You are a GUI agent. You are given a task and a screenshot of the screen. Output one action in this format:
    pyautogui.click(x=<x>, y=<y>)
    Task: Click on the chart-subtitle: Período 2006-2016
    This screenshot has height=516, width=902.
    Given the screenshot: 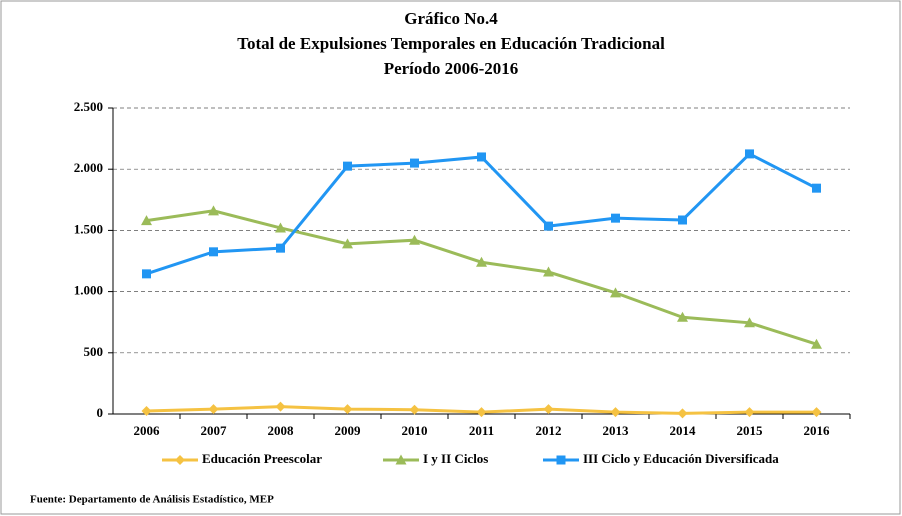 What is the action you would take?
    pyautogui.click(x=451, y=68)
    